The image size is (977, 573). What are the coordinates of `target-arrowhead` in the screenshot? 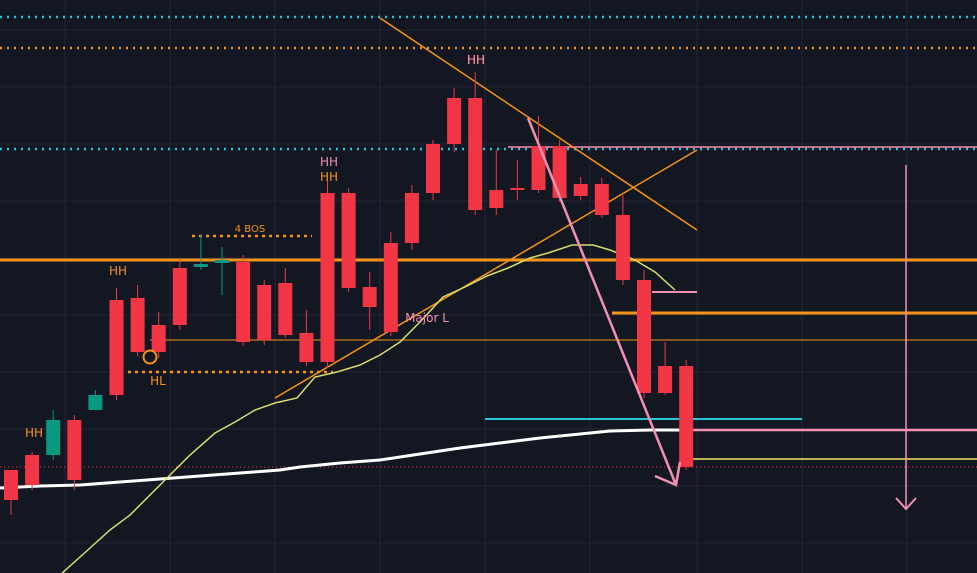 It's located at (906, 504).